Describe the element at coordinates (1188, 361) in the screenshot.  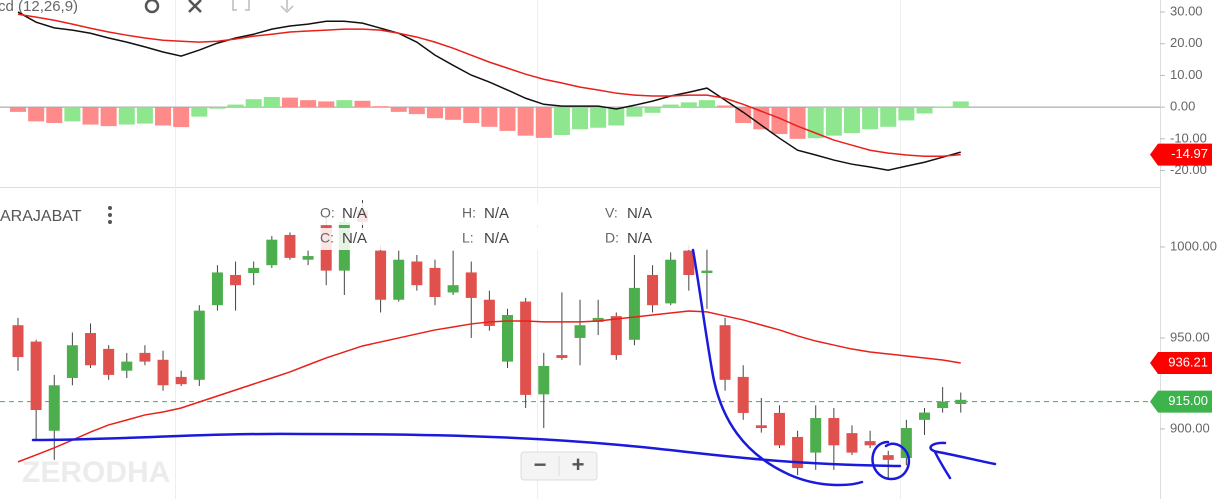
I see `ma-value-label: 936.21` at that location.